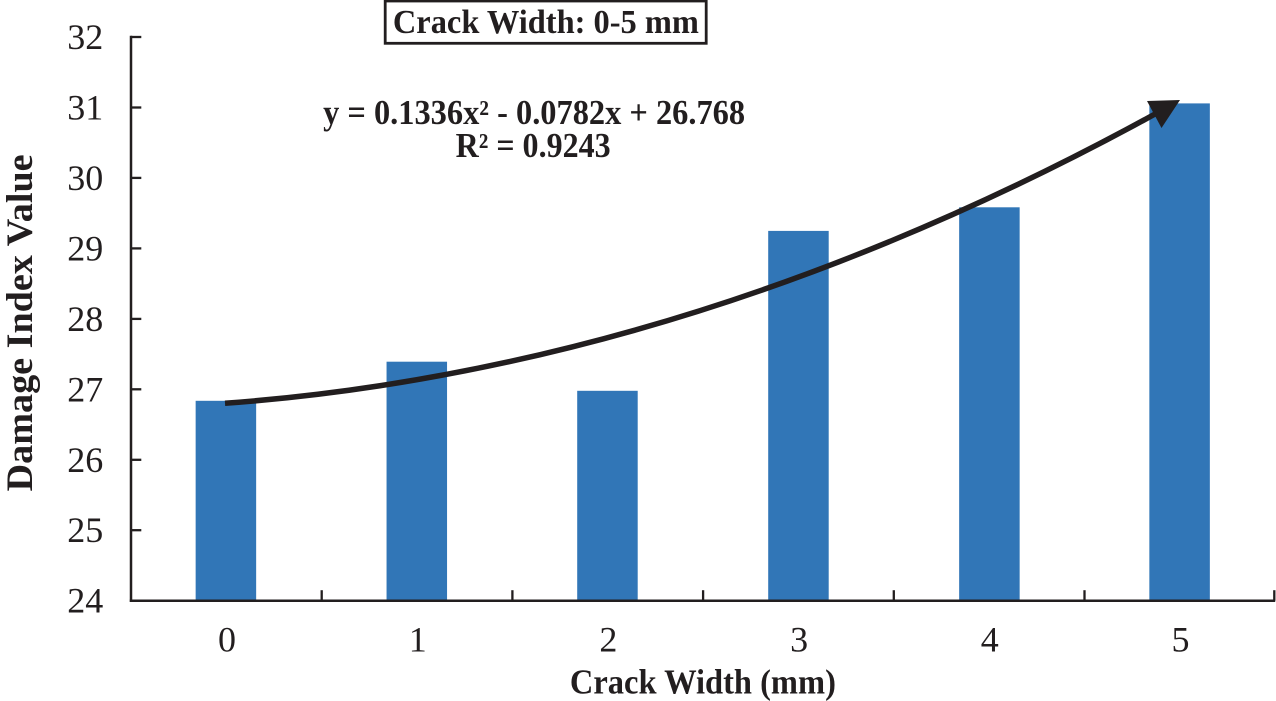 This screenshot has width=1276, height=701. What do you see at coordinates (85, 389) in the screenshot?
I see `svg-text: 27` at bounding box center [85, 389].